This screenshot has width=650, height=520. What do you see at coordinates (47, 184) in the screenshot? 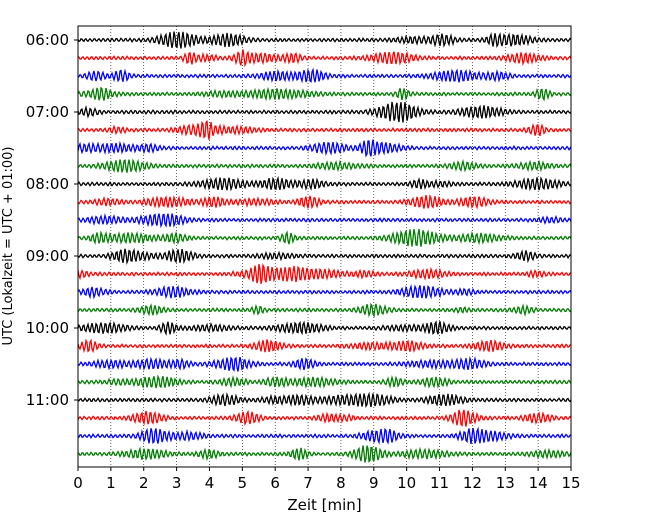
I see `y-tick-label: 08:00` at bounding box center [47, 184].